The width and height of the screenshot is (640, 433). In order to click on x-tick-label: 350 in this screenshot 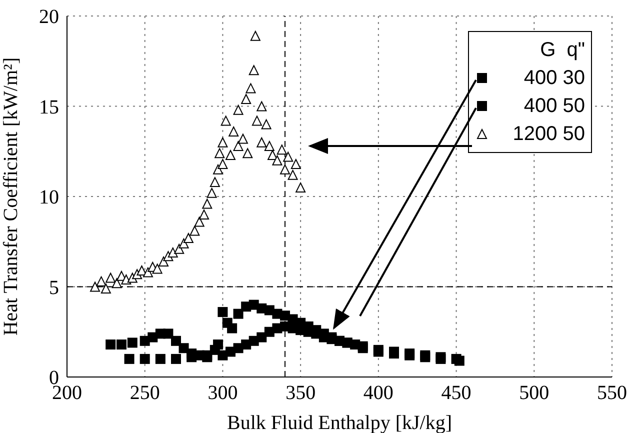, I will do `click(301, 393)`.